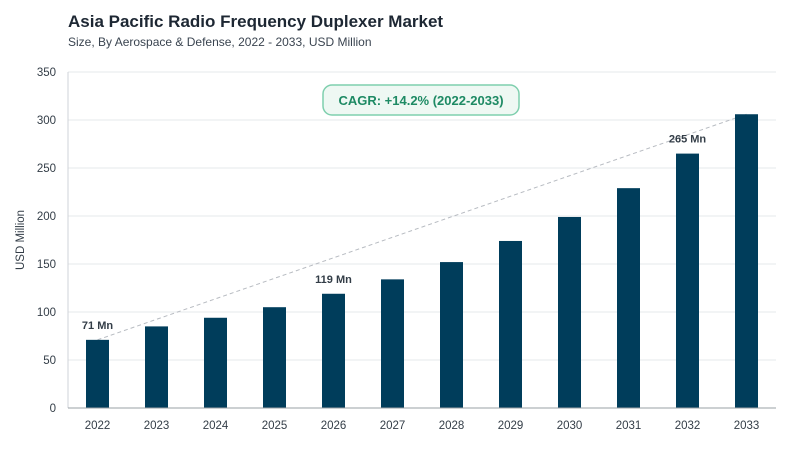  What do you see at coordinates (157, 426) in the screenshot?
I see `x-tick-label-2023: 2023` at bounding box center [157, 426].